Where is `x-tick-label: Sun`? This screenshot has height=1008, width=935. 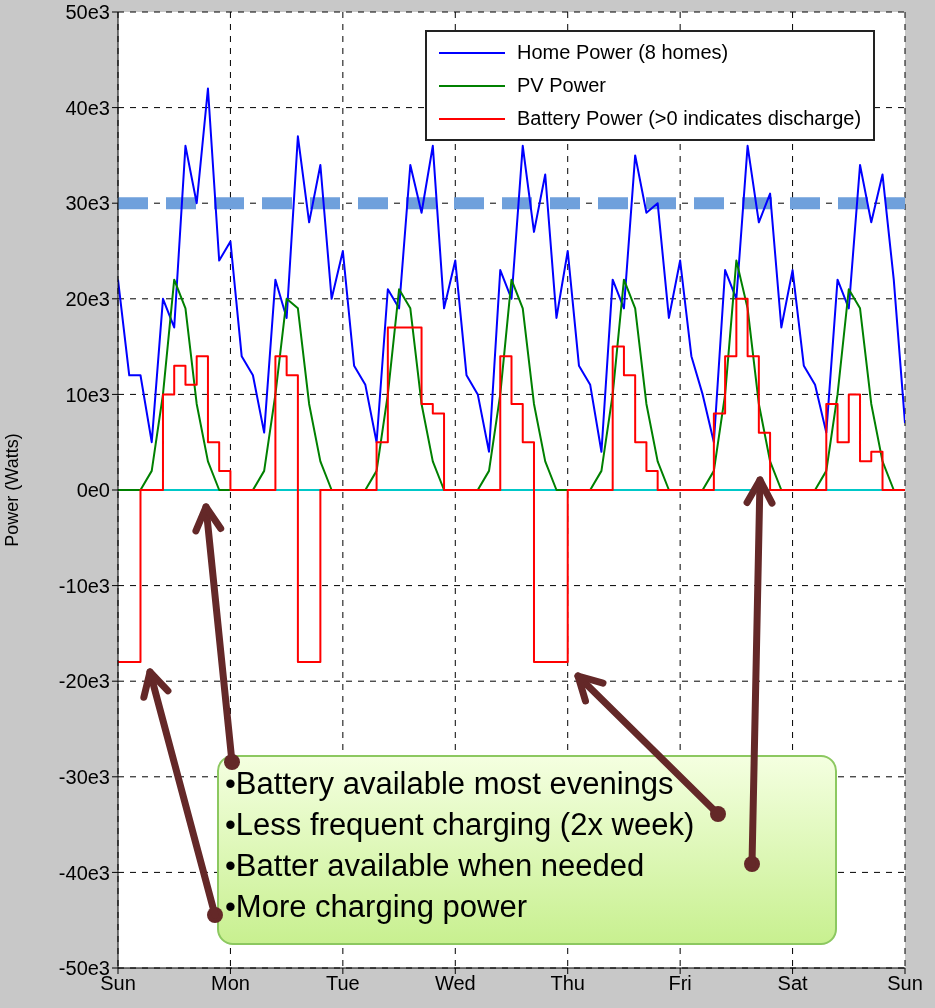 x-tick-label: Sun is located at coordinates (905, 983).